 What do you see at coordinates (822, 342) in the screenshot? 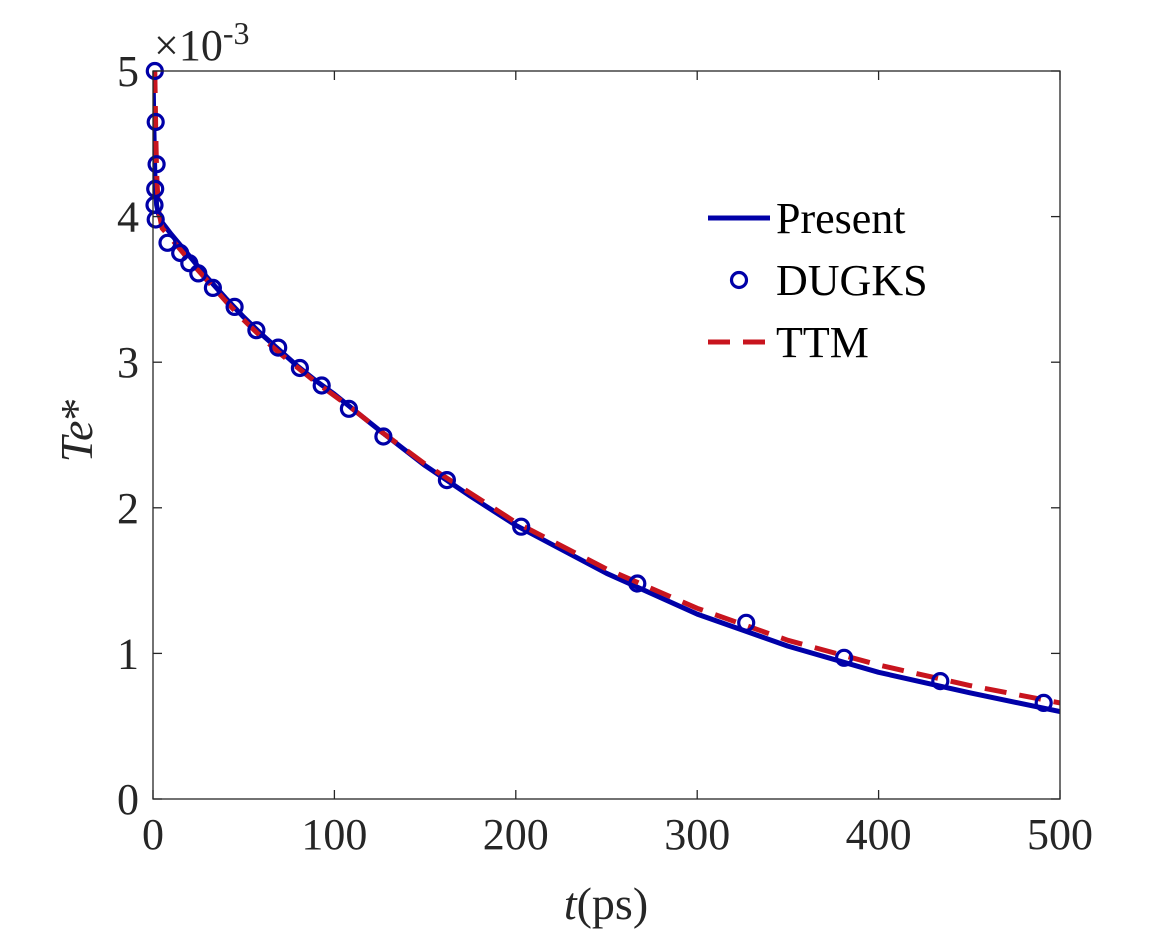
I see `legend-ttm-label: TTM` at bounding box center [822, 342].